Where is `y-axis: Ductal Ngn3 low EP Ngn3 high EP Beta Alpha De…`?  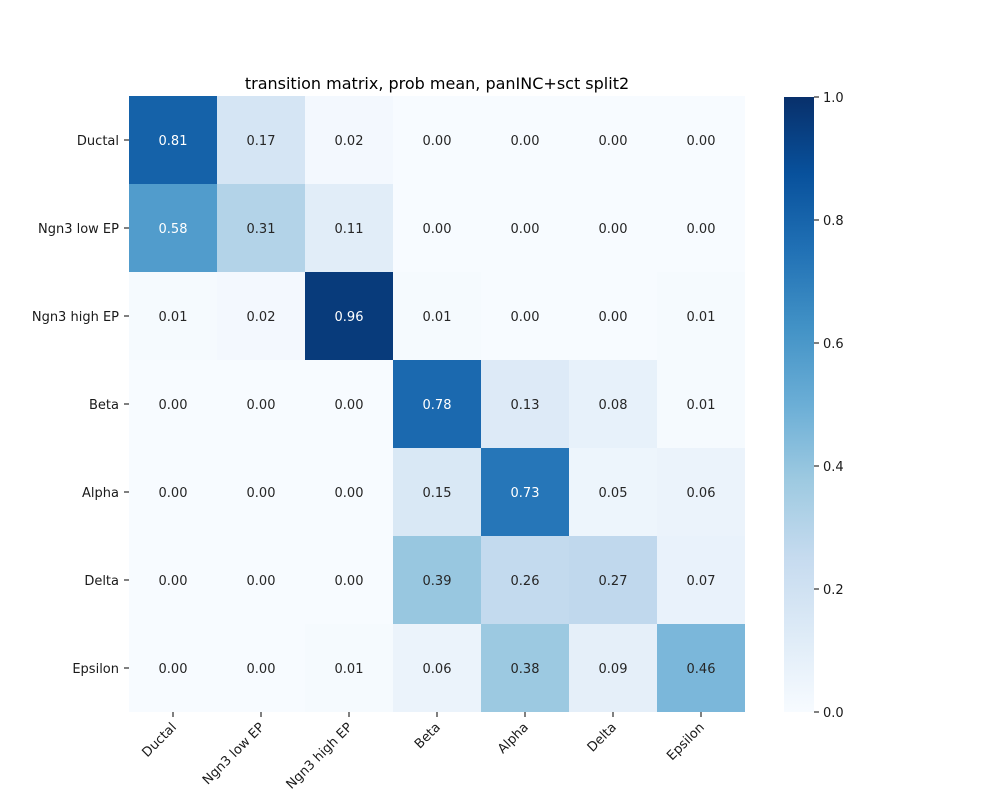
y-axis: Ductal Ngn3 low EP Ngn3 high EP Beta Alpha De… is located at coordinates (80, 405).